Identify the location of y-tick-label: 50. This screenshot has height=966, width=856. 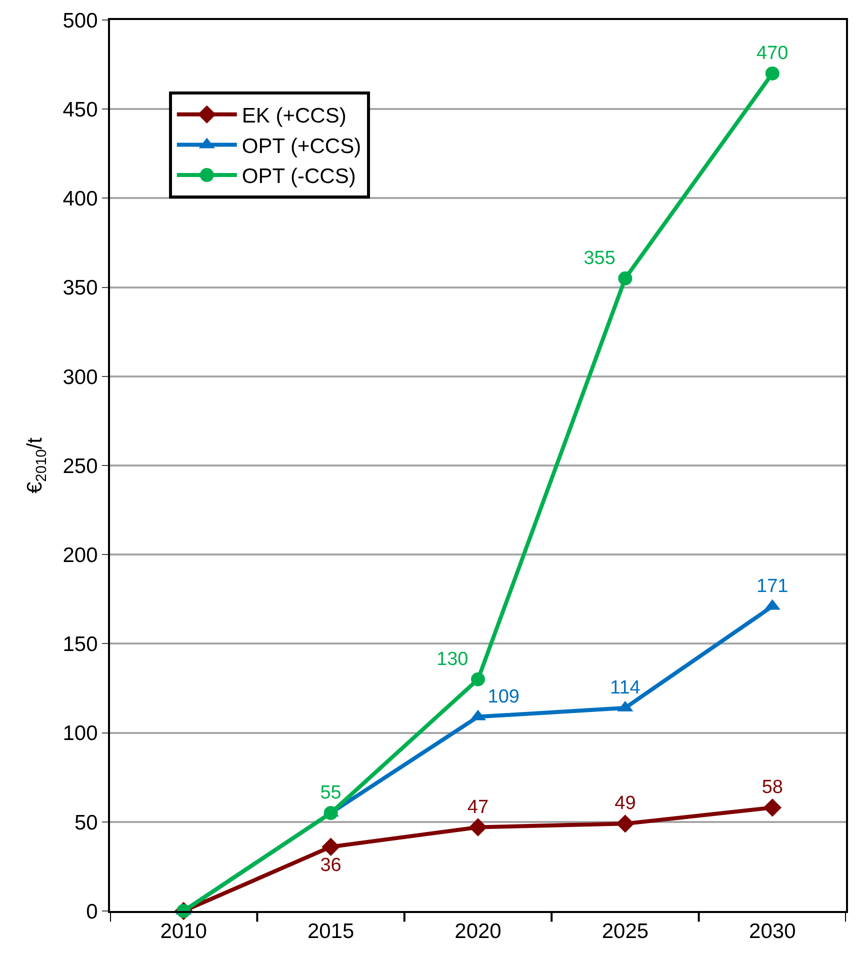
(86, 822).